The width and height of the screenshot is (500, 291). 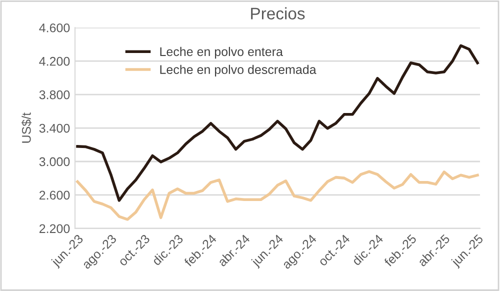 I want to click on y-tick-label: 3.000, so click(x=54, y=161).